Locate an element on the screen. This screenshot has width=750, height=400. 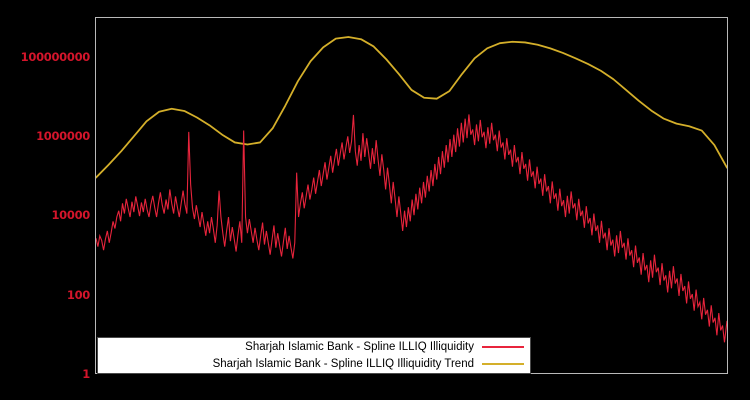
legend-color-swatch-illiquidity is located at coordinates (503, 347).